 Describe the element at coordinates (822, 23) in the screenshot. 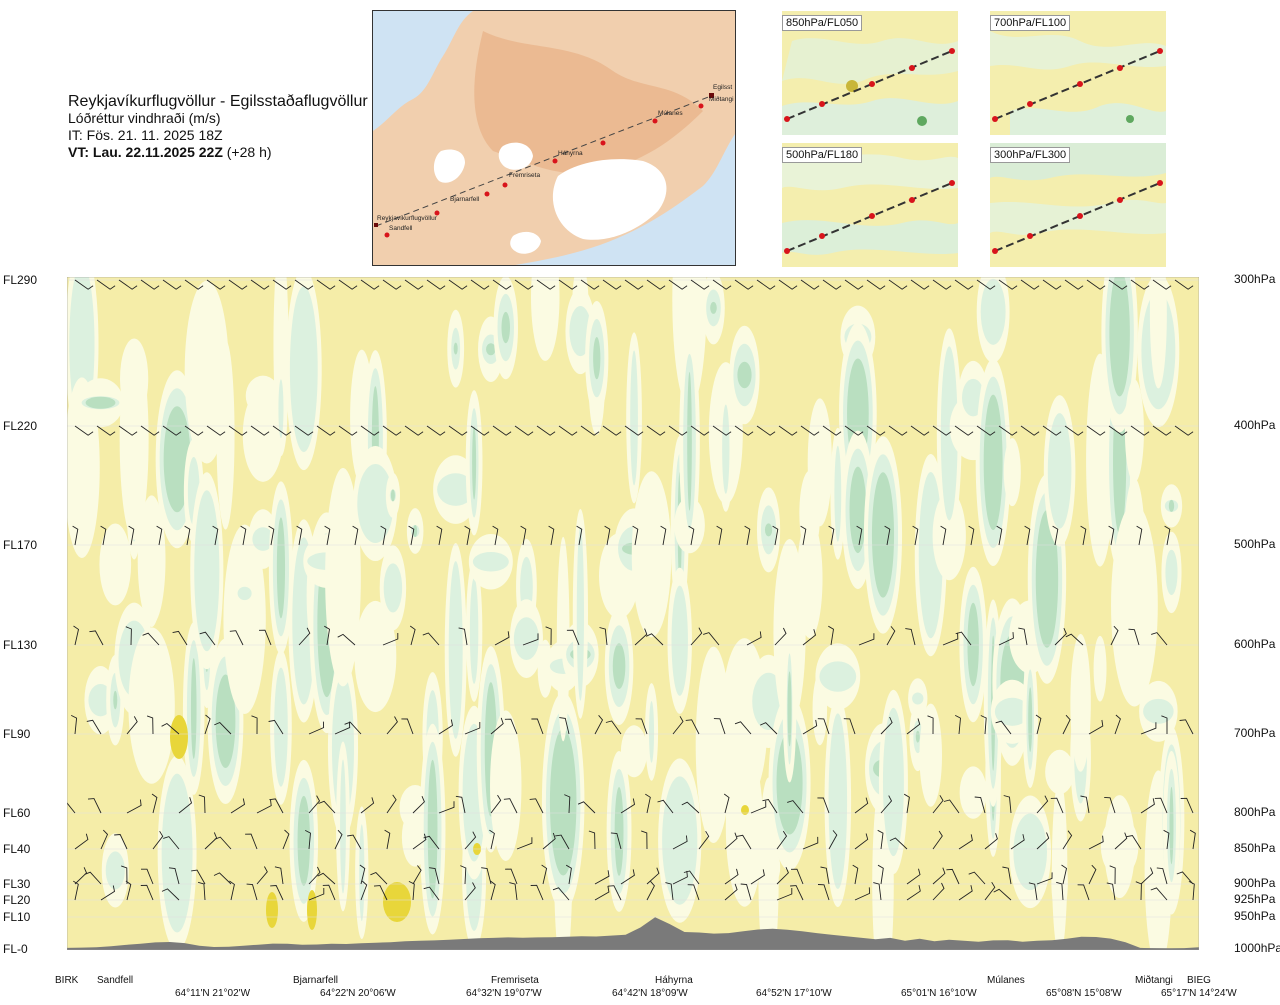

I see `mini-map-label: 850hPa/FL050` at that location.